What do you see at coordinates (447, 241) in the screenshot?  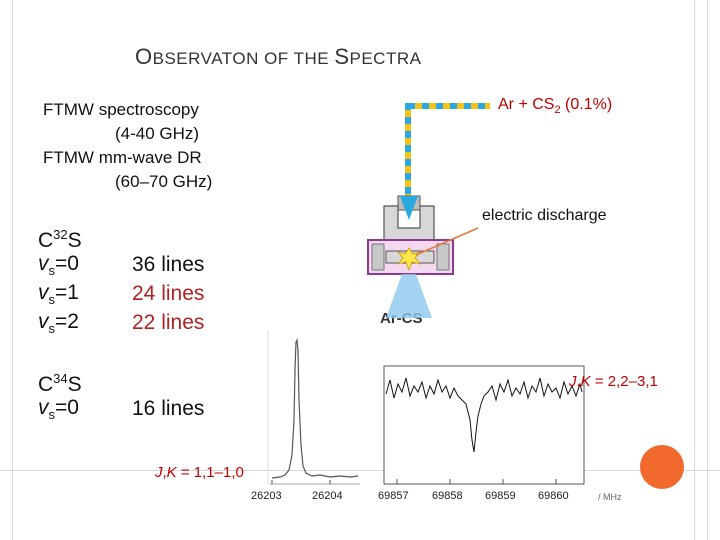 I see `discharge-pointer` at bounding box center [447, 241].